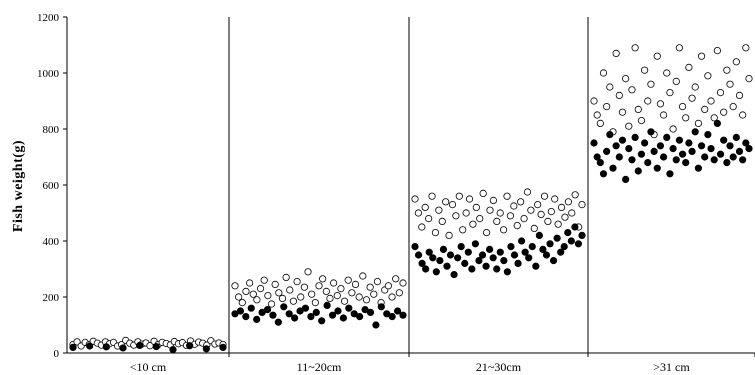 The width and height of the screenshot is (755, 375). Describe the element at coordinates (51, 130) in the screenshot. I see `y-tick-label: 800` at that location.